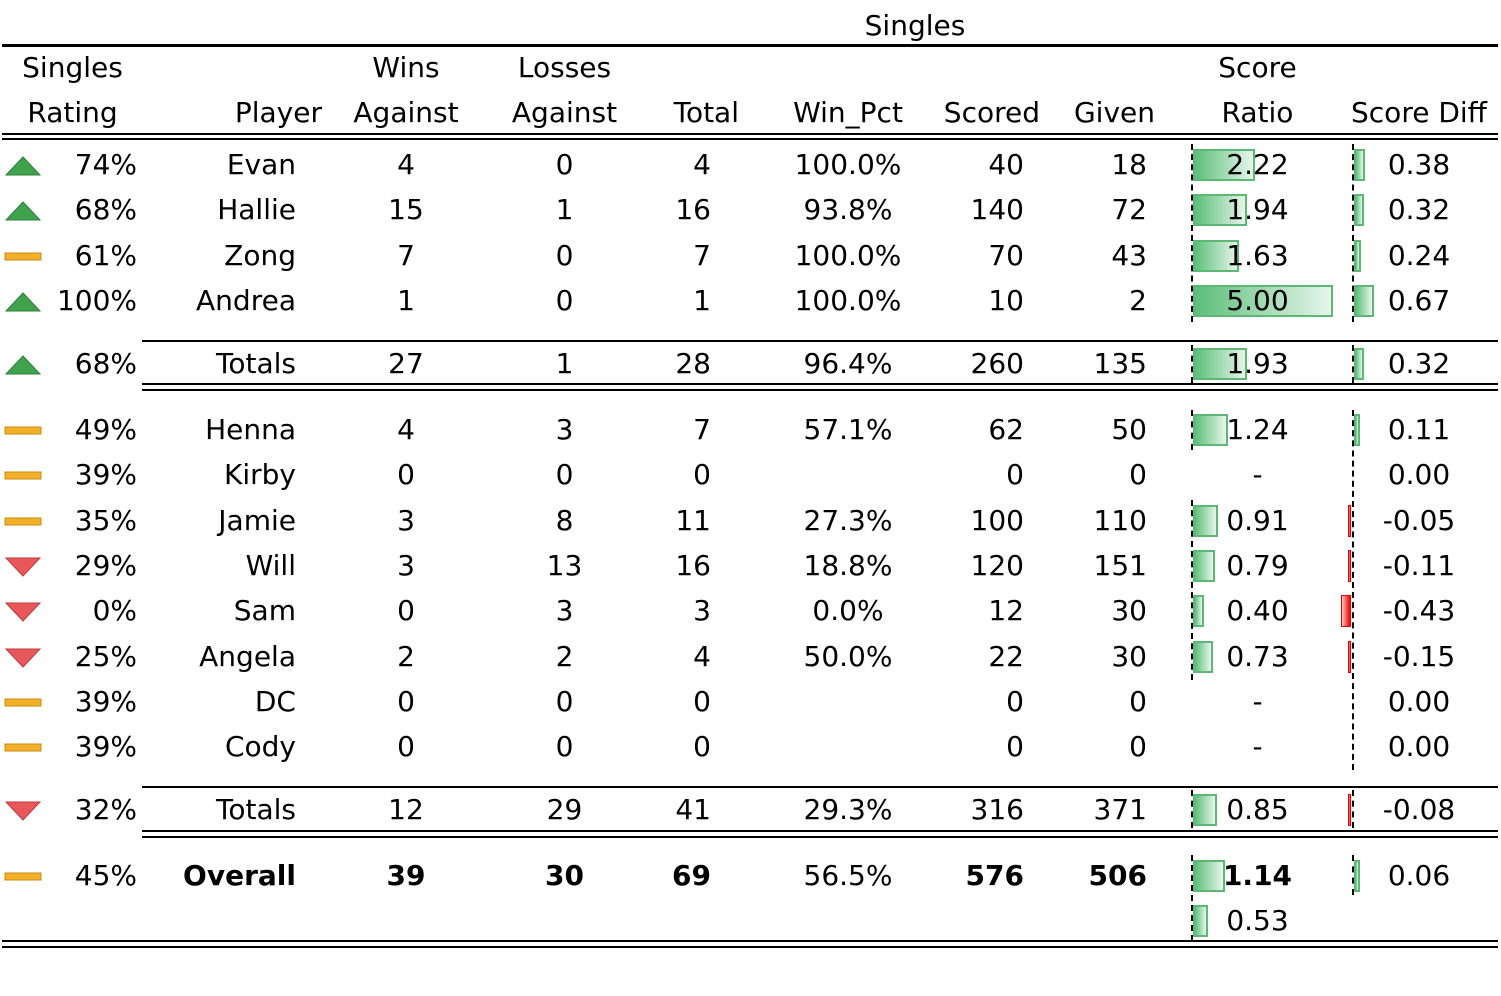 This screenshot has height=996, width=1501. I want to click on cell-wins: 3, so click(406, 520).